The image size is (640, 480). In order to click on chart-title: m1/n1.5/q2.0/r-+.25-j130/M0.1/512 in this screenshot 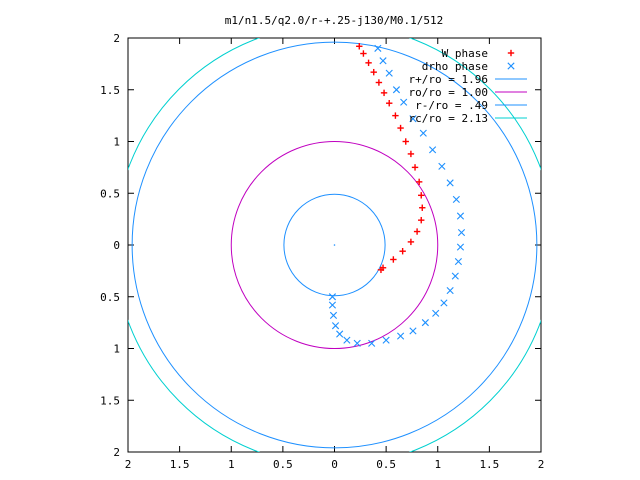, I will do `click(334, 20)`.